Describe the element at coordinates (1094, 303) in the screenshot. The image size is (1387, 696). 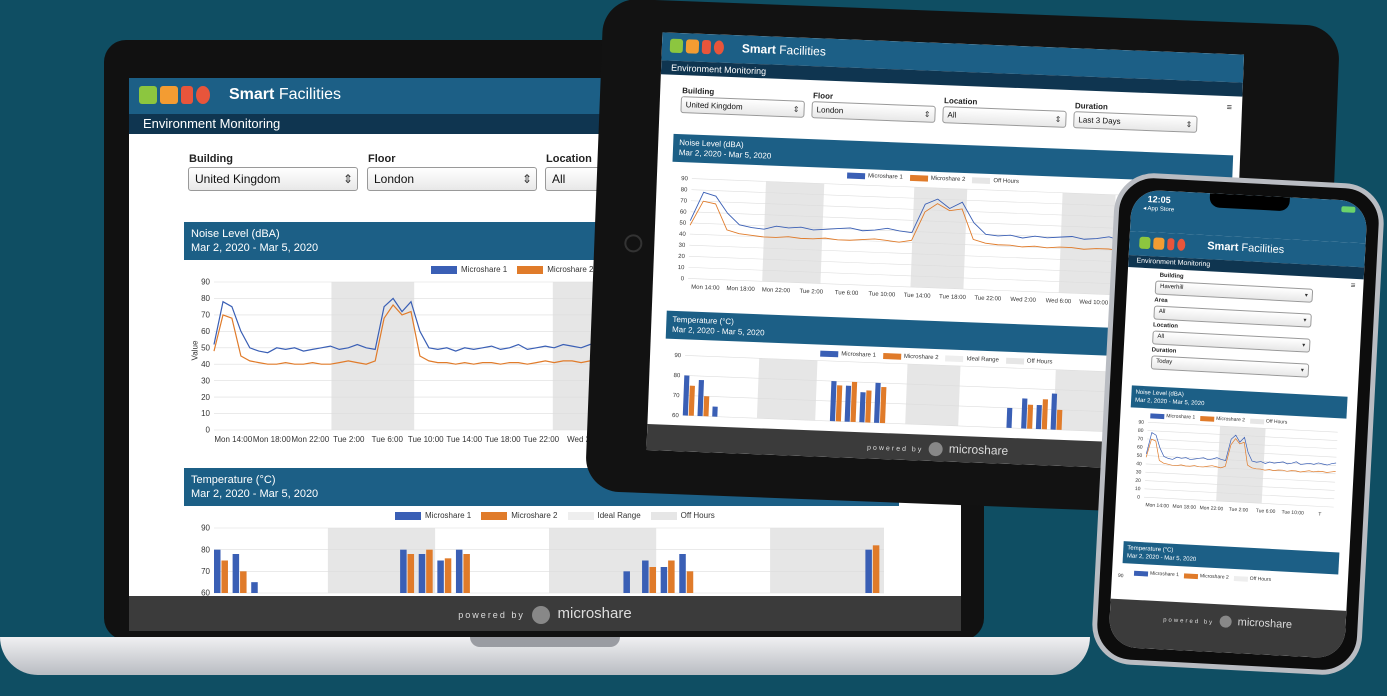
I see `x-tick-label: Wed 10:00` at that location.